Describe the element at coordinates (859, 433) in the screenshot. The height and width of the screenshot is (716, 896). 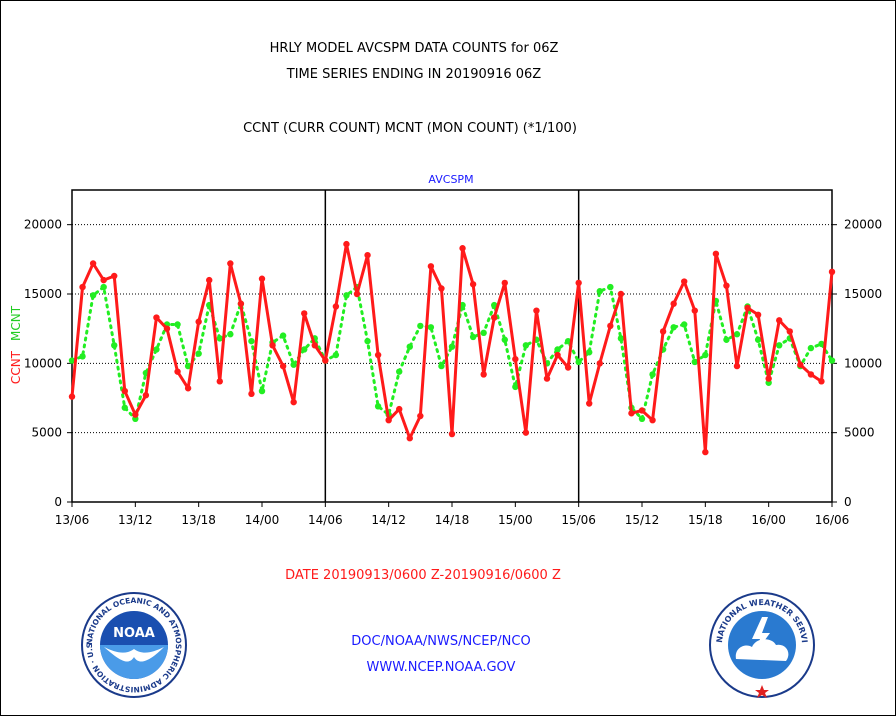
I see `y-tick-label-right-1: 5000` at that location.